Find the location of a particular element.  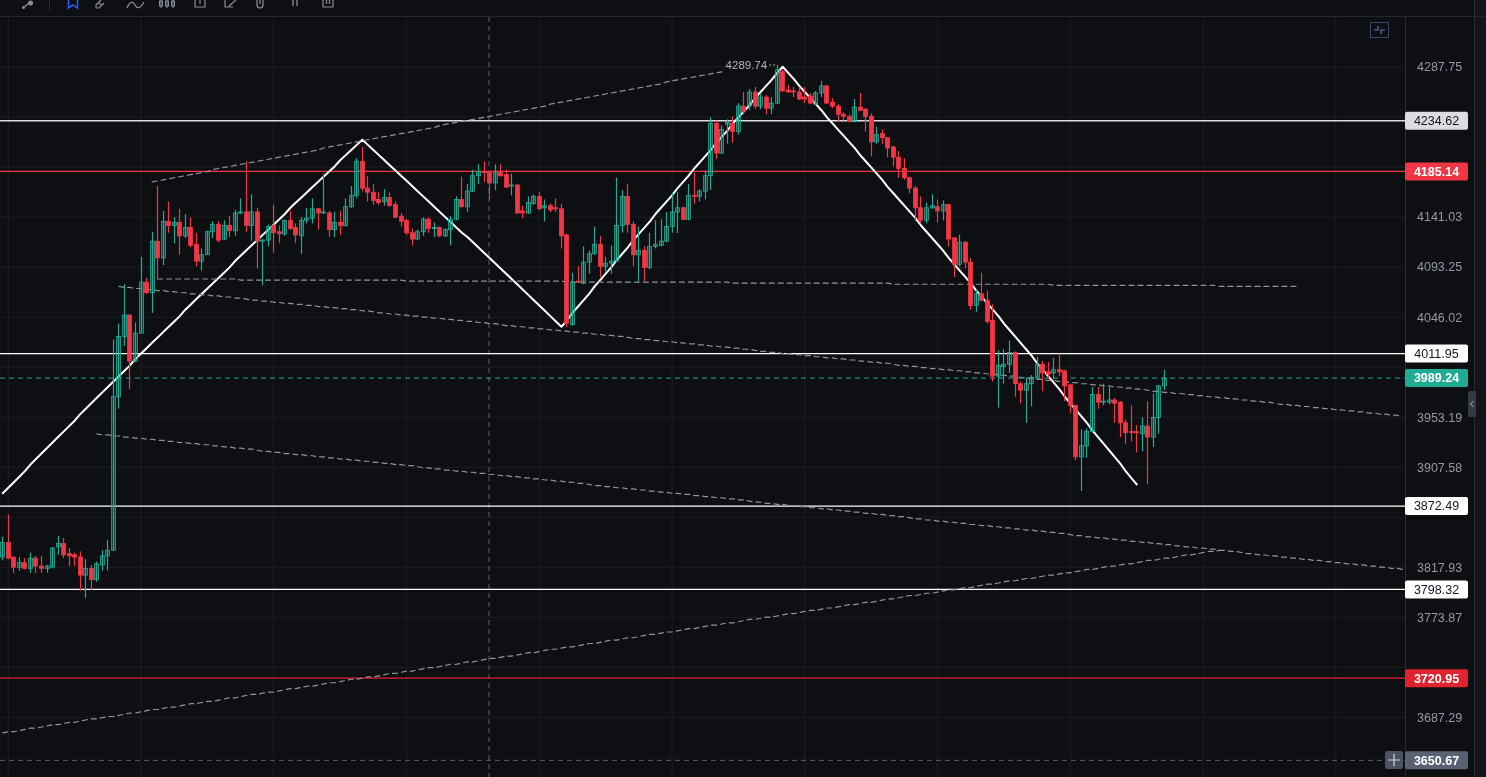

ref-line-label: 3650.67 is located at coordinates (1436, 760).